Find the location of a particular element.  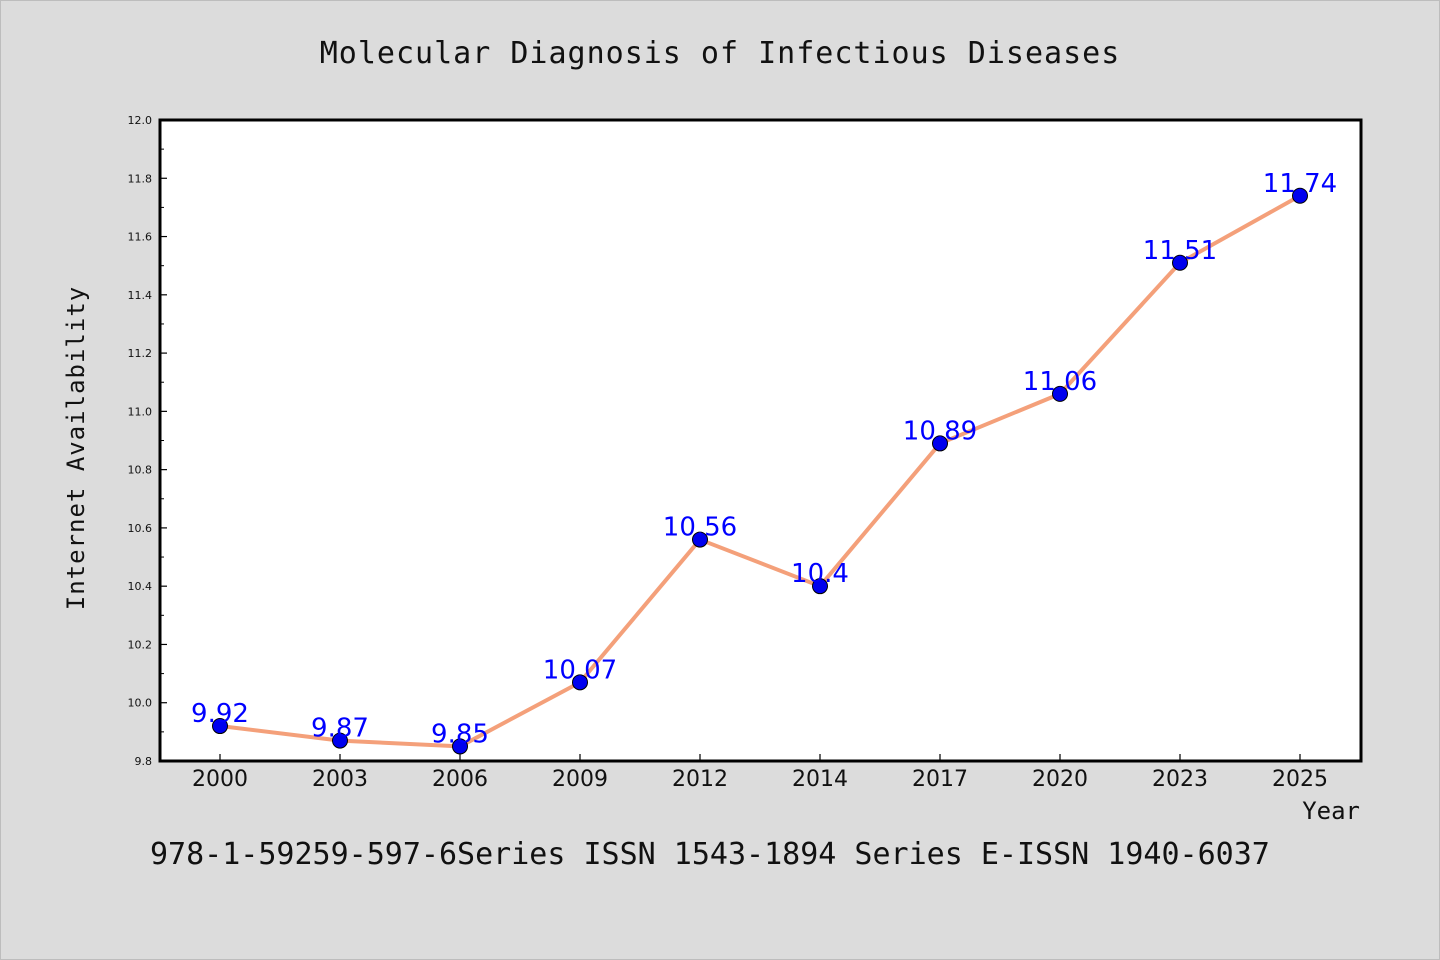

data-value-label: 10.89 is located at coordinates (940, 431).